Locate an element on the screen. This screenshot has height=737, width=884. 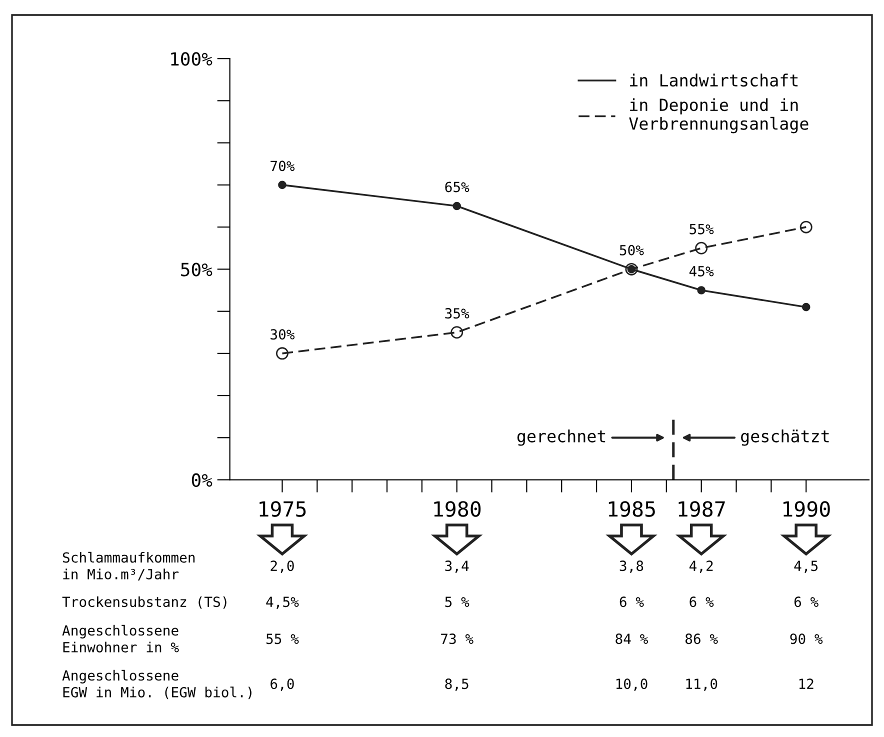
data-label: 50% is located at coordinates (632, 250).